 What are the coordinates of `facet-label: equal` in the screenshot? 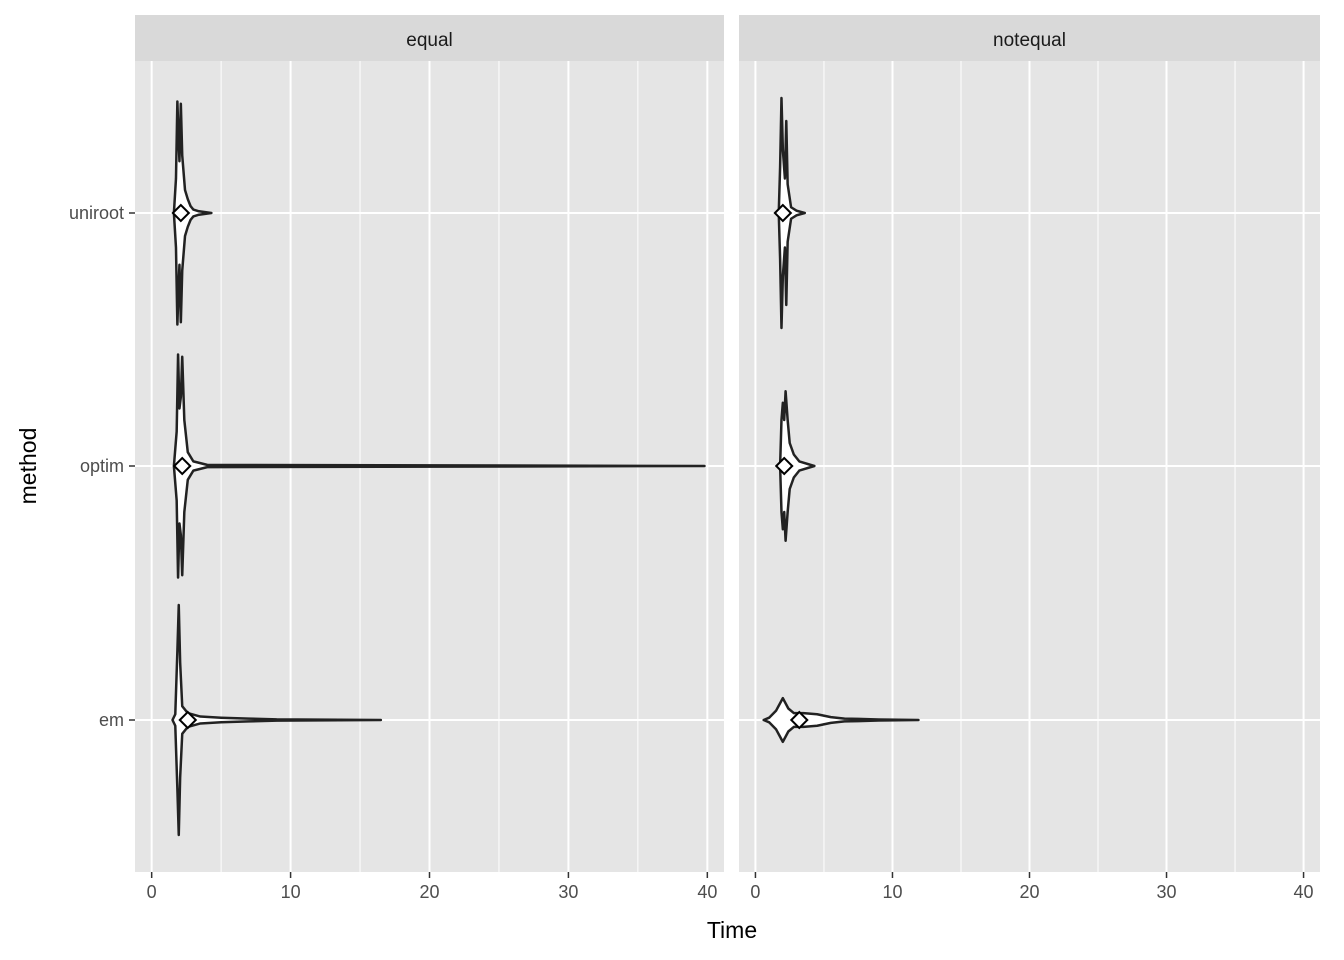 It's located at (429, 40).